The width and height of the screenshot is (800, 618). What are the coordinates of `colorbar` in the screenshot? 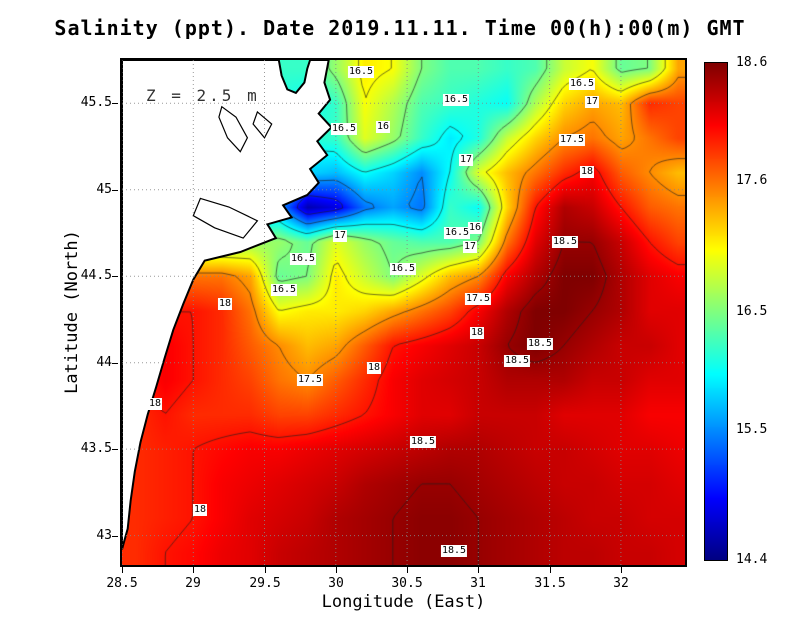 It's located at (716, 311).